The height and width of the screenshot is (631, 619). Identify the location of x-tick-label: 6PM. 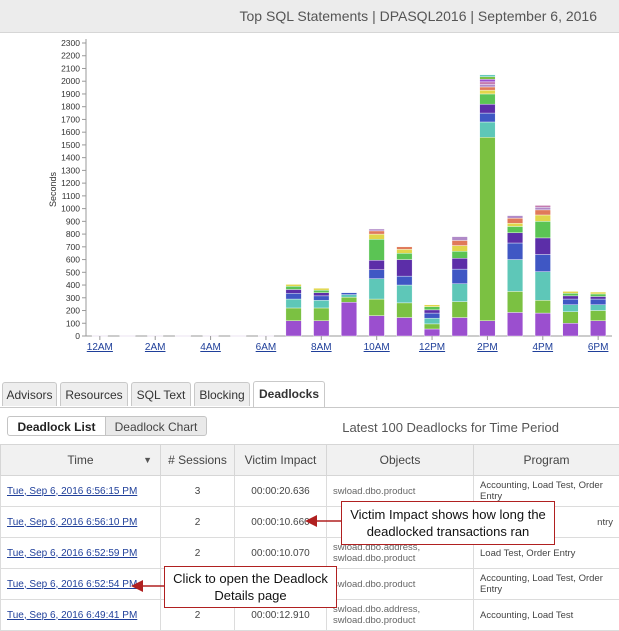
(598, 347).